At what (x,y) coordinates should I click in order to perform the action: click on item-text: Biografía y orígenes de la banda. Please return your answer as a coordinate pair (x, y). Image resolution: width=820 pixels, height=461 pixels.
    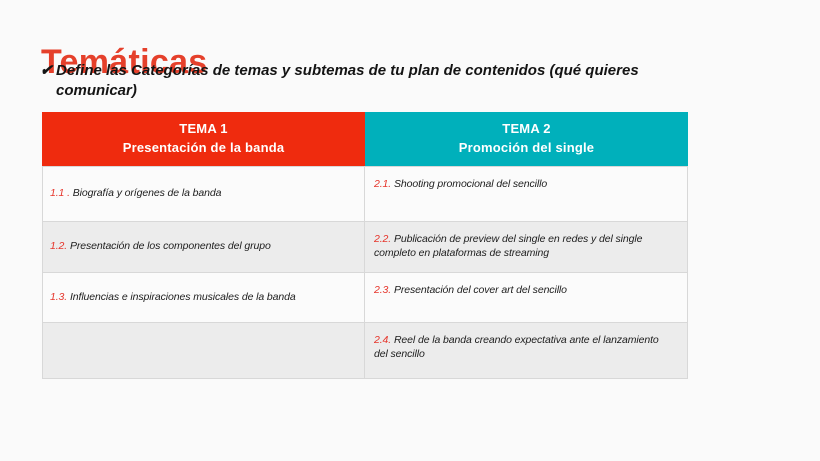
    Looking at the image, I should click on (147, 193).